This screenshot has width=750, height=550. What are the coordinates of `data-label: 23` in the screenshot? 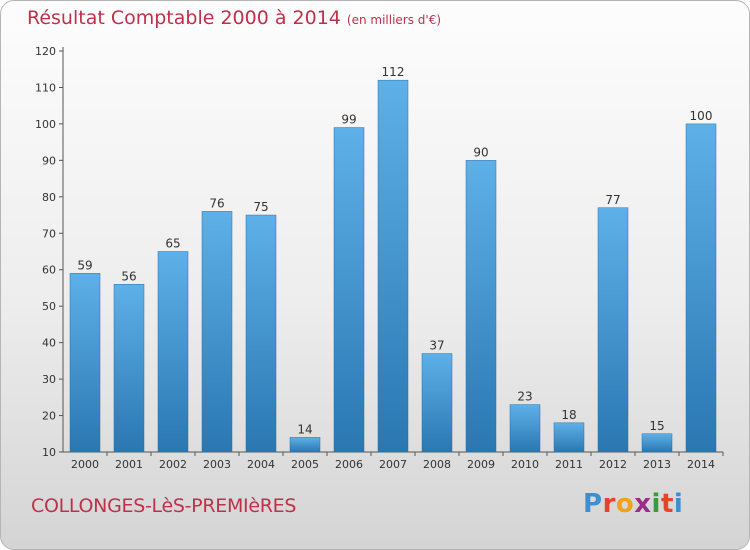 It's located at (524, 397).